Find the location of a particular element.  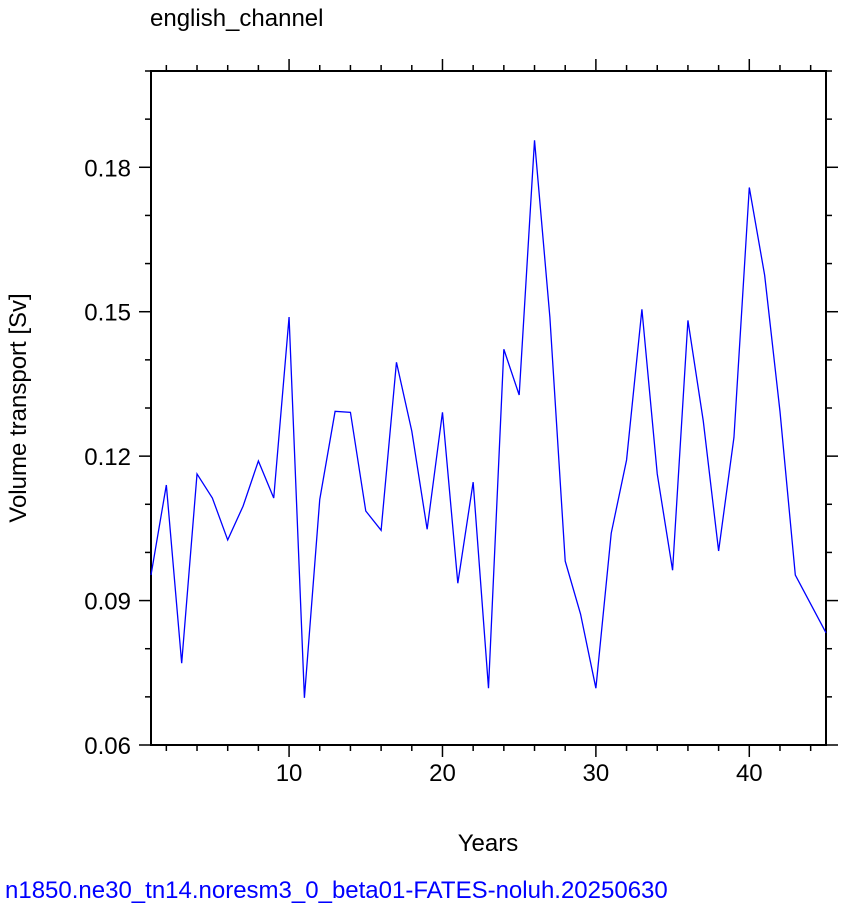

x-axis-label: Years is located at coordinates (488, 843).